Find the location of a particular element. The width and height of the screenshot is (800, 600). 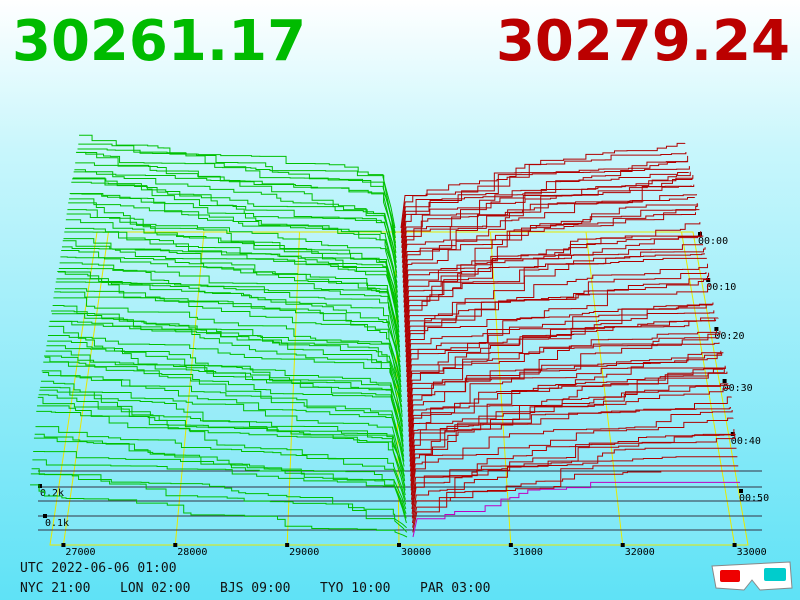

price-label: 28000 is located at coordinates (192, 552).